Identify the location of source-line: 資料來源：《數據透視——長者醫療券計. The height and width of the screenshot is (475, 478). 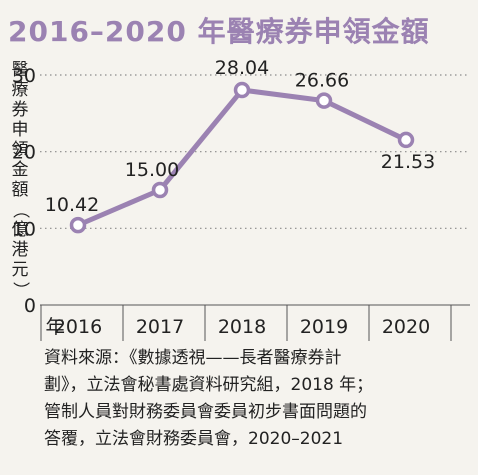
(193, 358).